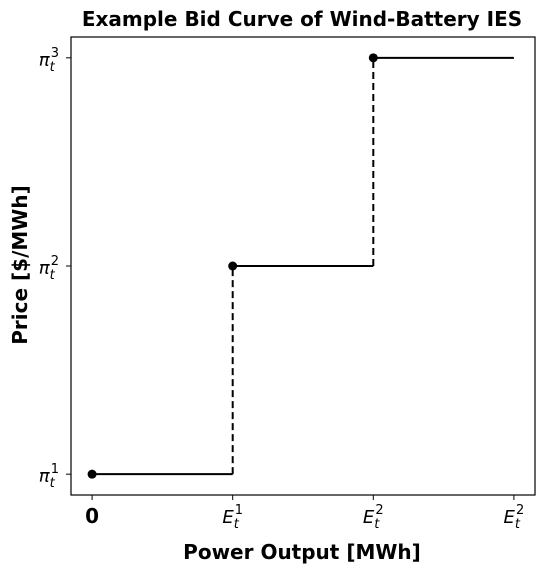 The image size is (557, 576). Describe the element at coordinates (49, 268) in the screenshot. I see `y-tick-label: πt2` at that location.